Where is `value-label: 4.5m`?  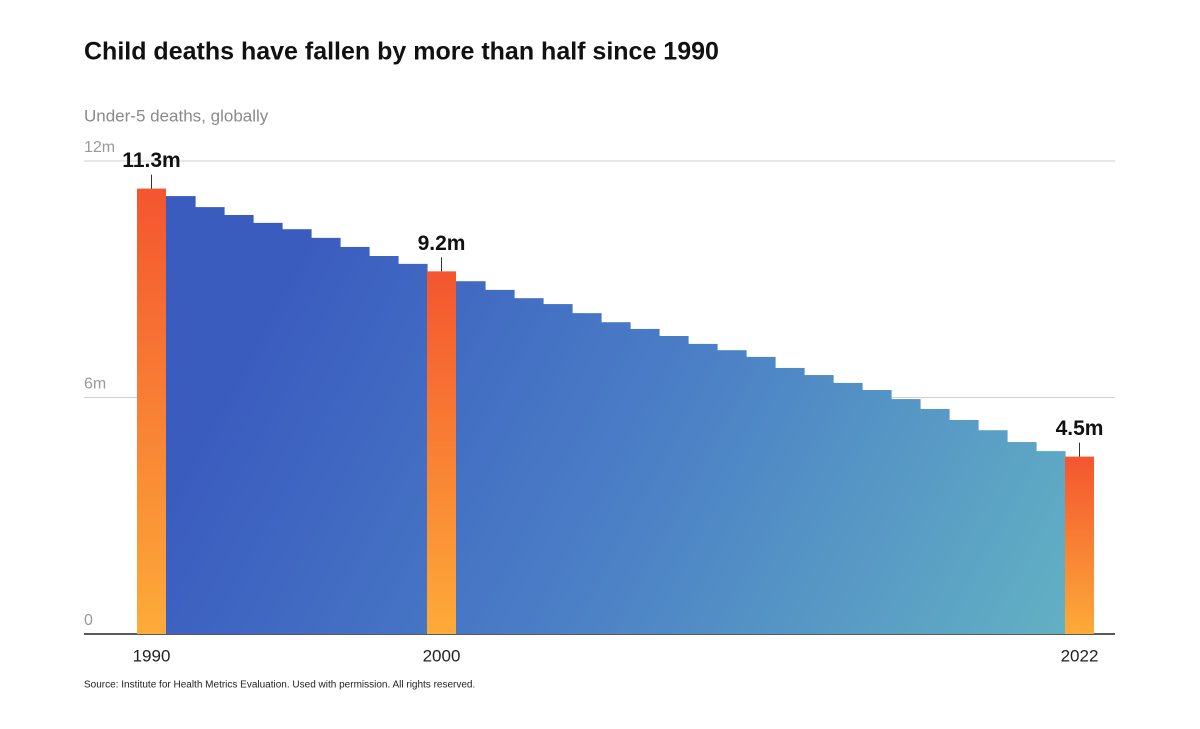 value-label: 4.5m is located at coordinates (1080, 428).